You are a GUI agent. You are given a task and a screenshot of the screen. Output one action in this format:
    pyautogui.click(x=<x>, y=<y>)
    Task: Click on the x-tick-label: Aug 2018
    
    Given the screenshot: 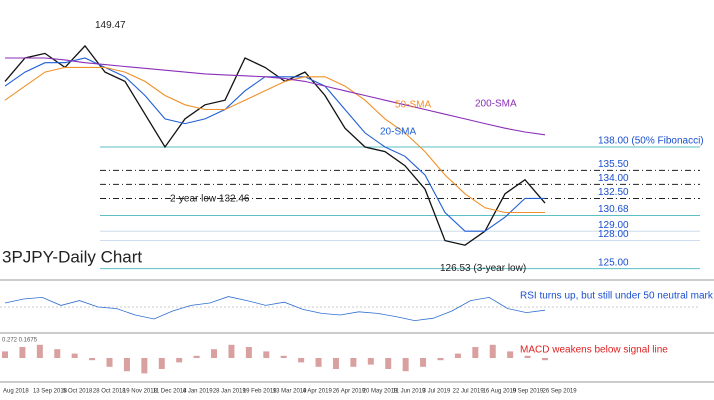 What is the action you would take?
    pyautogui.click(x=16, y=392)
    